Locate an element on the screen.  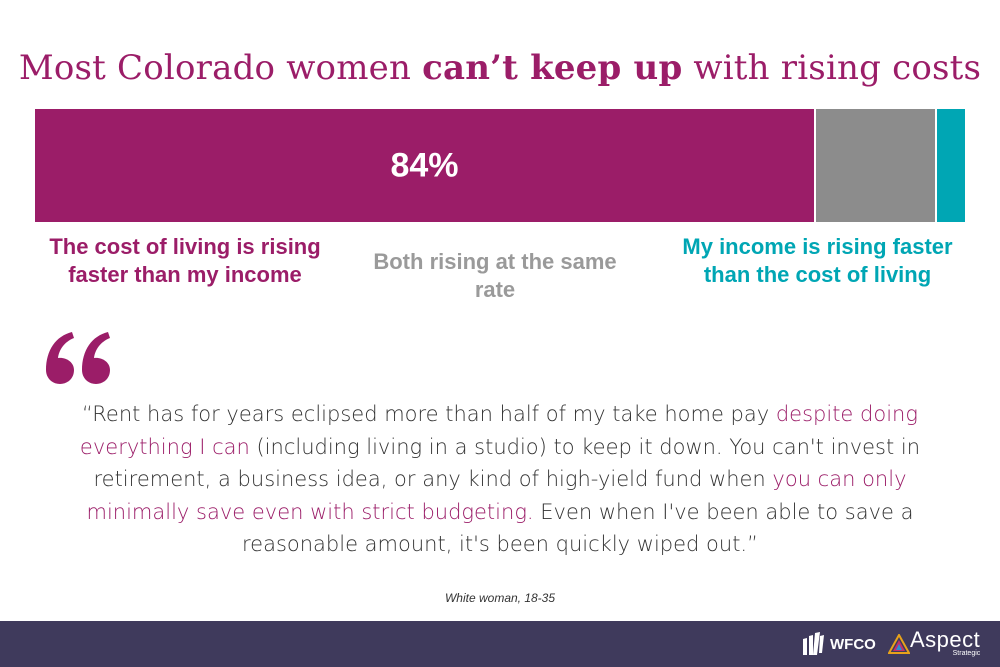
title-prefix: Most Colorado women is located at coordinates (220, 68).